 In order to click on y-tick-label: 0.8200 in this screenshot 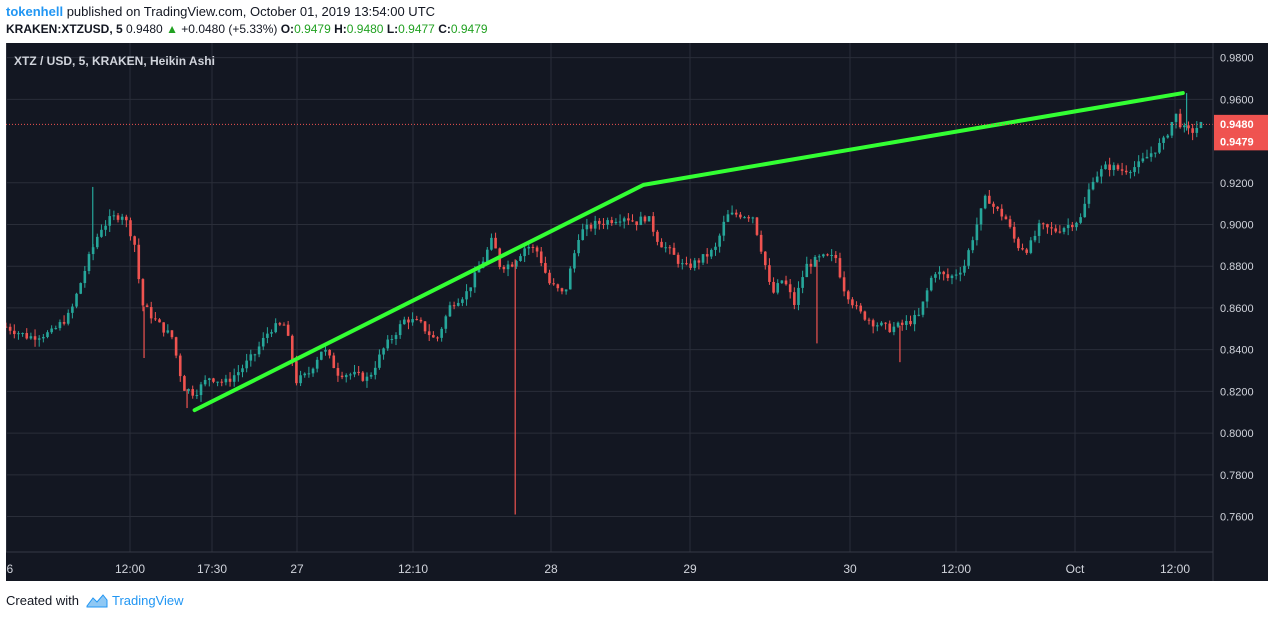, I will do `click(1237, 392)`.